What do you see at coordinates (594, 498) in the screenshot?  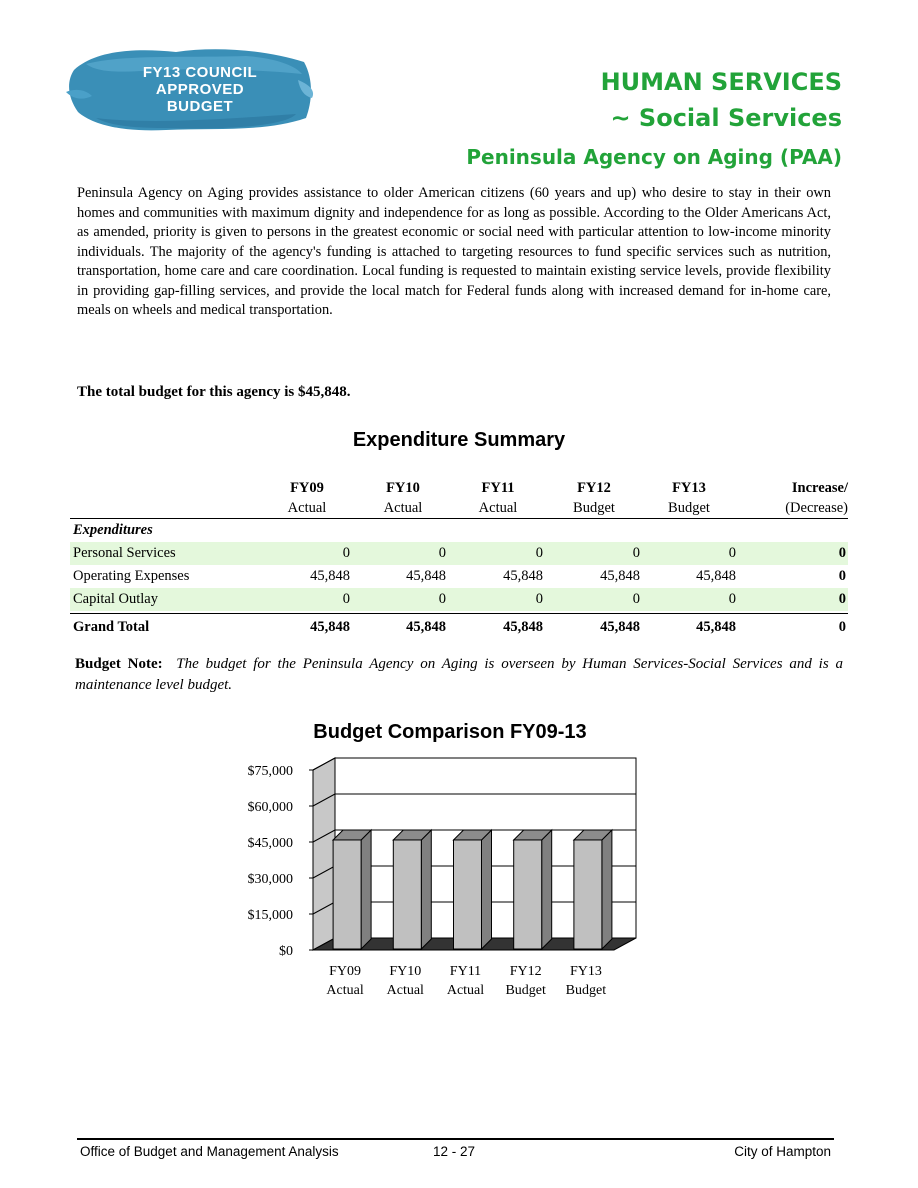 I see `column-header: FY12 Budget` at bounding box center [594, 498].